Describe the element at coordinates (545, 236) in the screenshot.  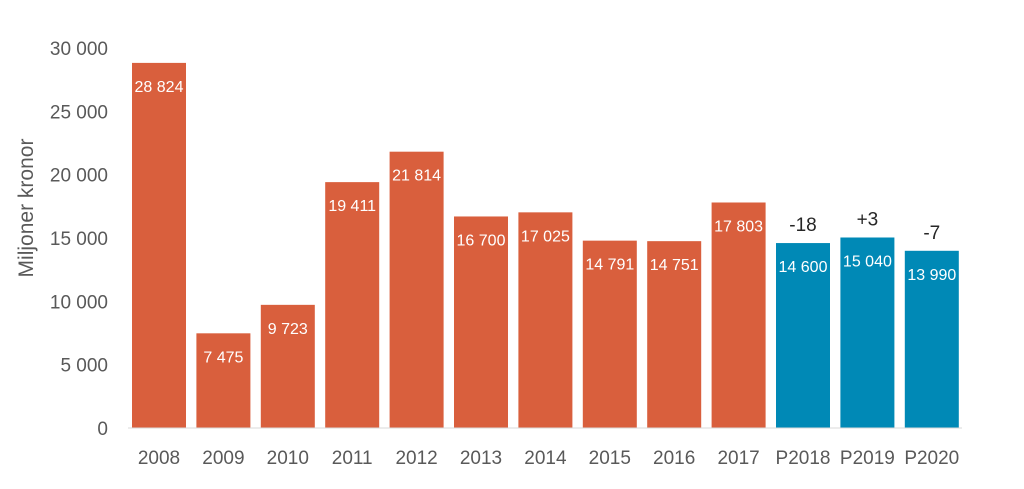
I see `bar-value-label: 17 025` at that location.